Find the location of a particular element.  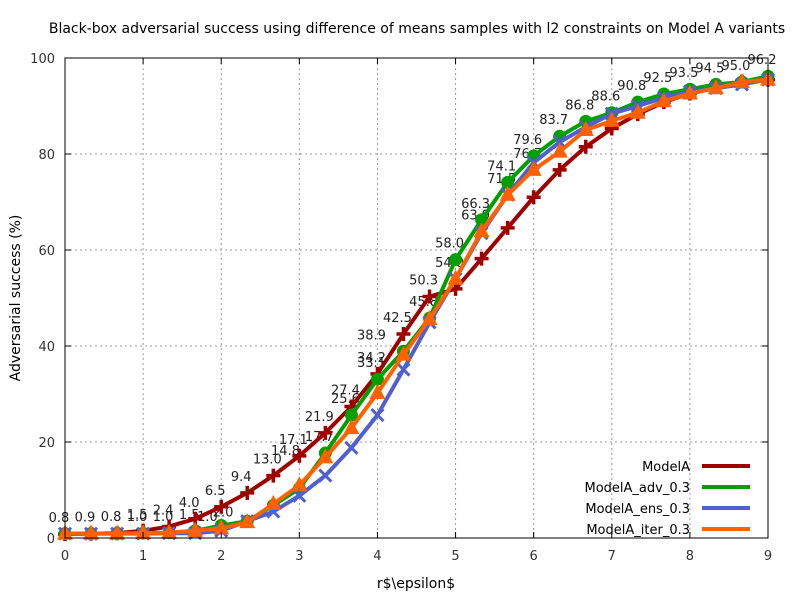

data-label: 34.2 is located at coordinates (371, 358).